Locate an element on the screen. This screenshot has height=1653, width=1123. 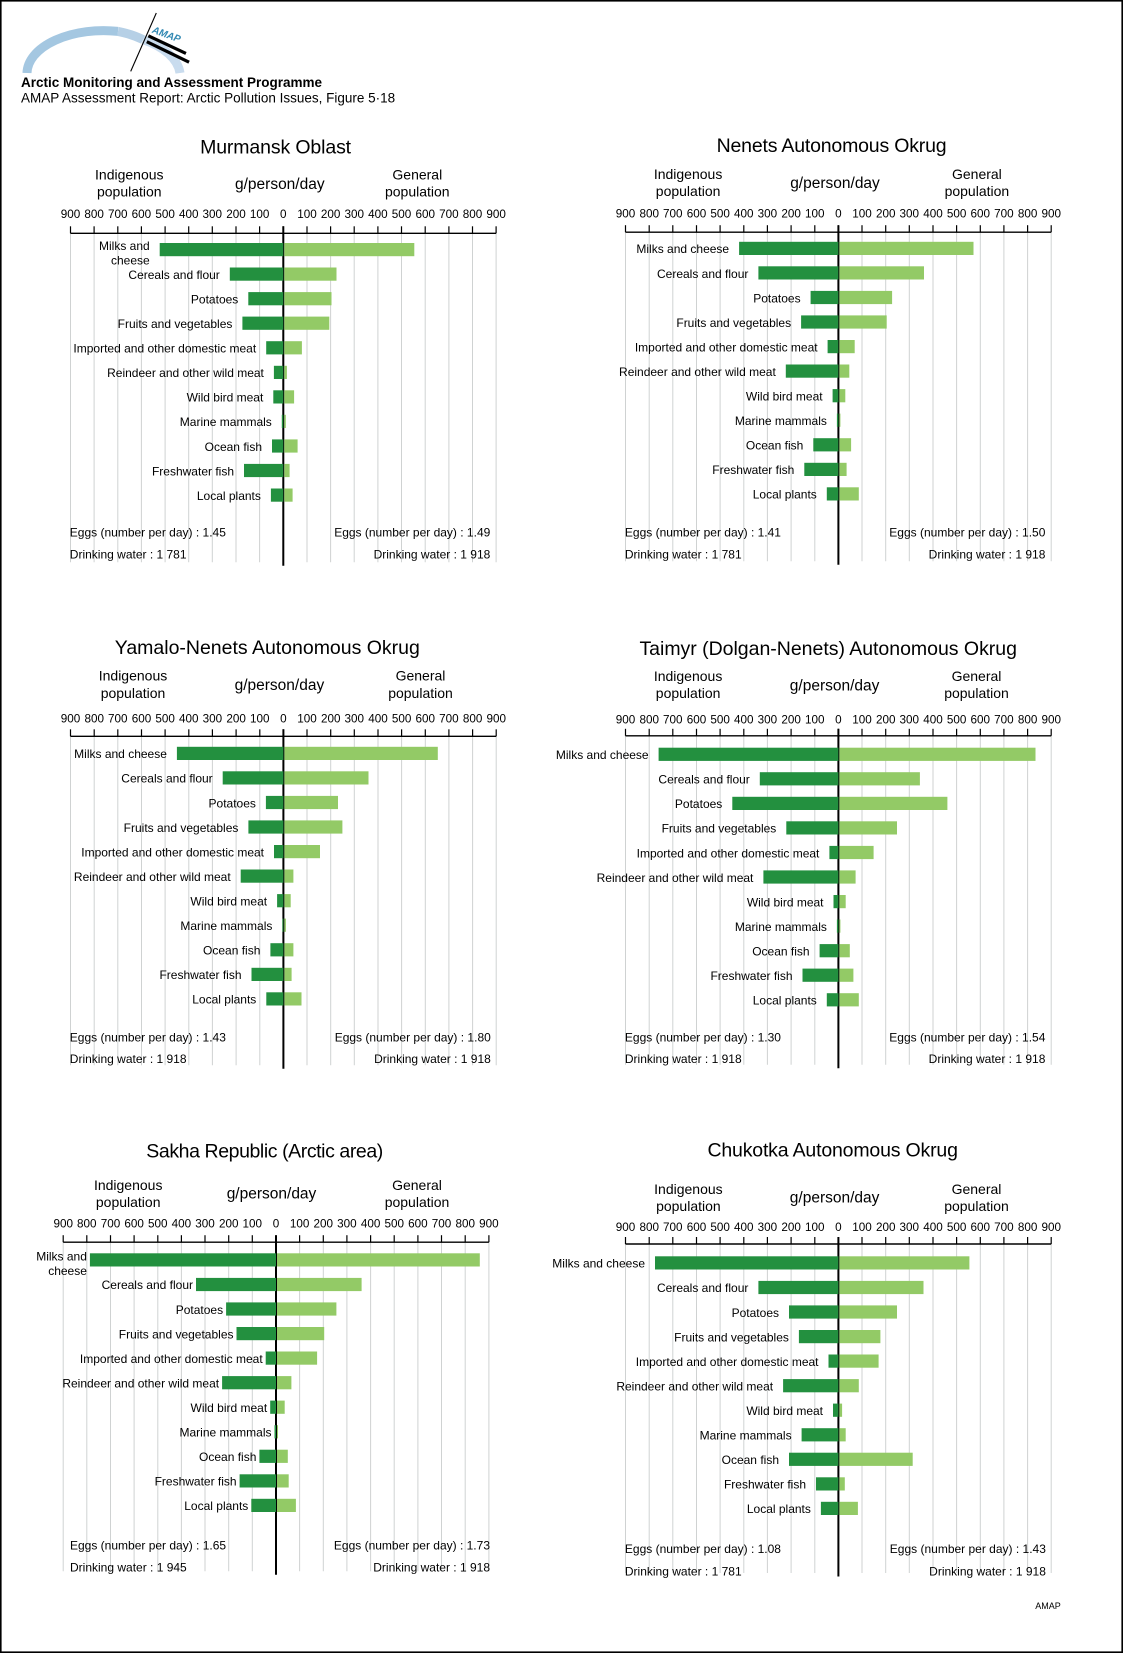
svg-text: 0 is located at coordinates (838, 719).